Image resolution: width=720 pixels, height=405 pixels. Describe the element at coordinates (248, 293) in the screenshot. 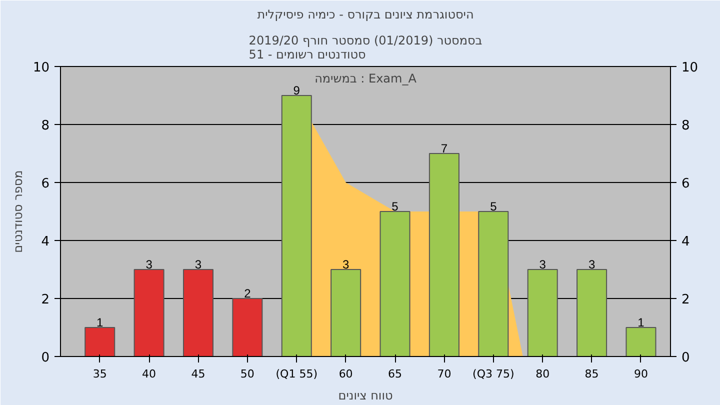

I see `data-label: 2` at that location.